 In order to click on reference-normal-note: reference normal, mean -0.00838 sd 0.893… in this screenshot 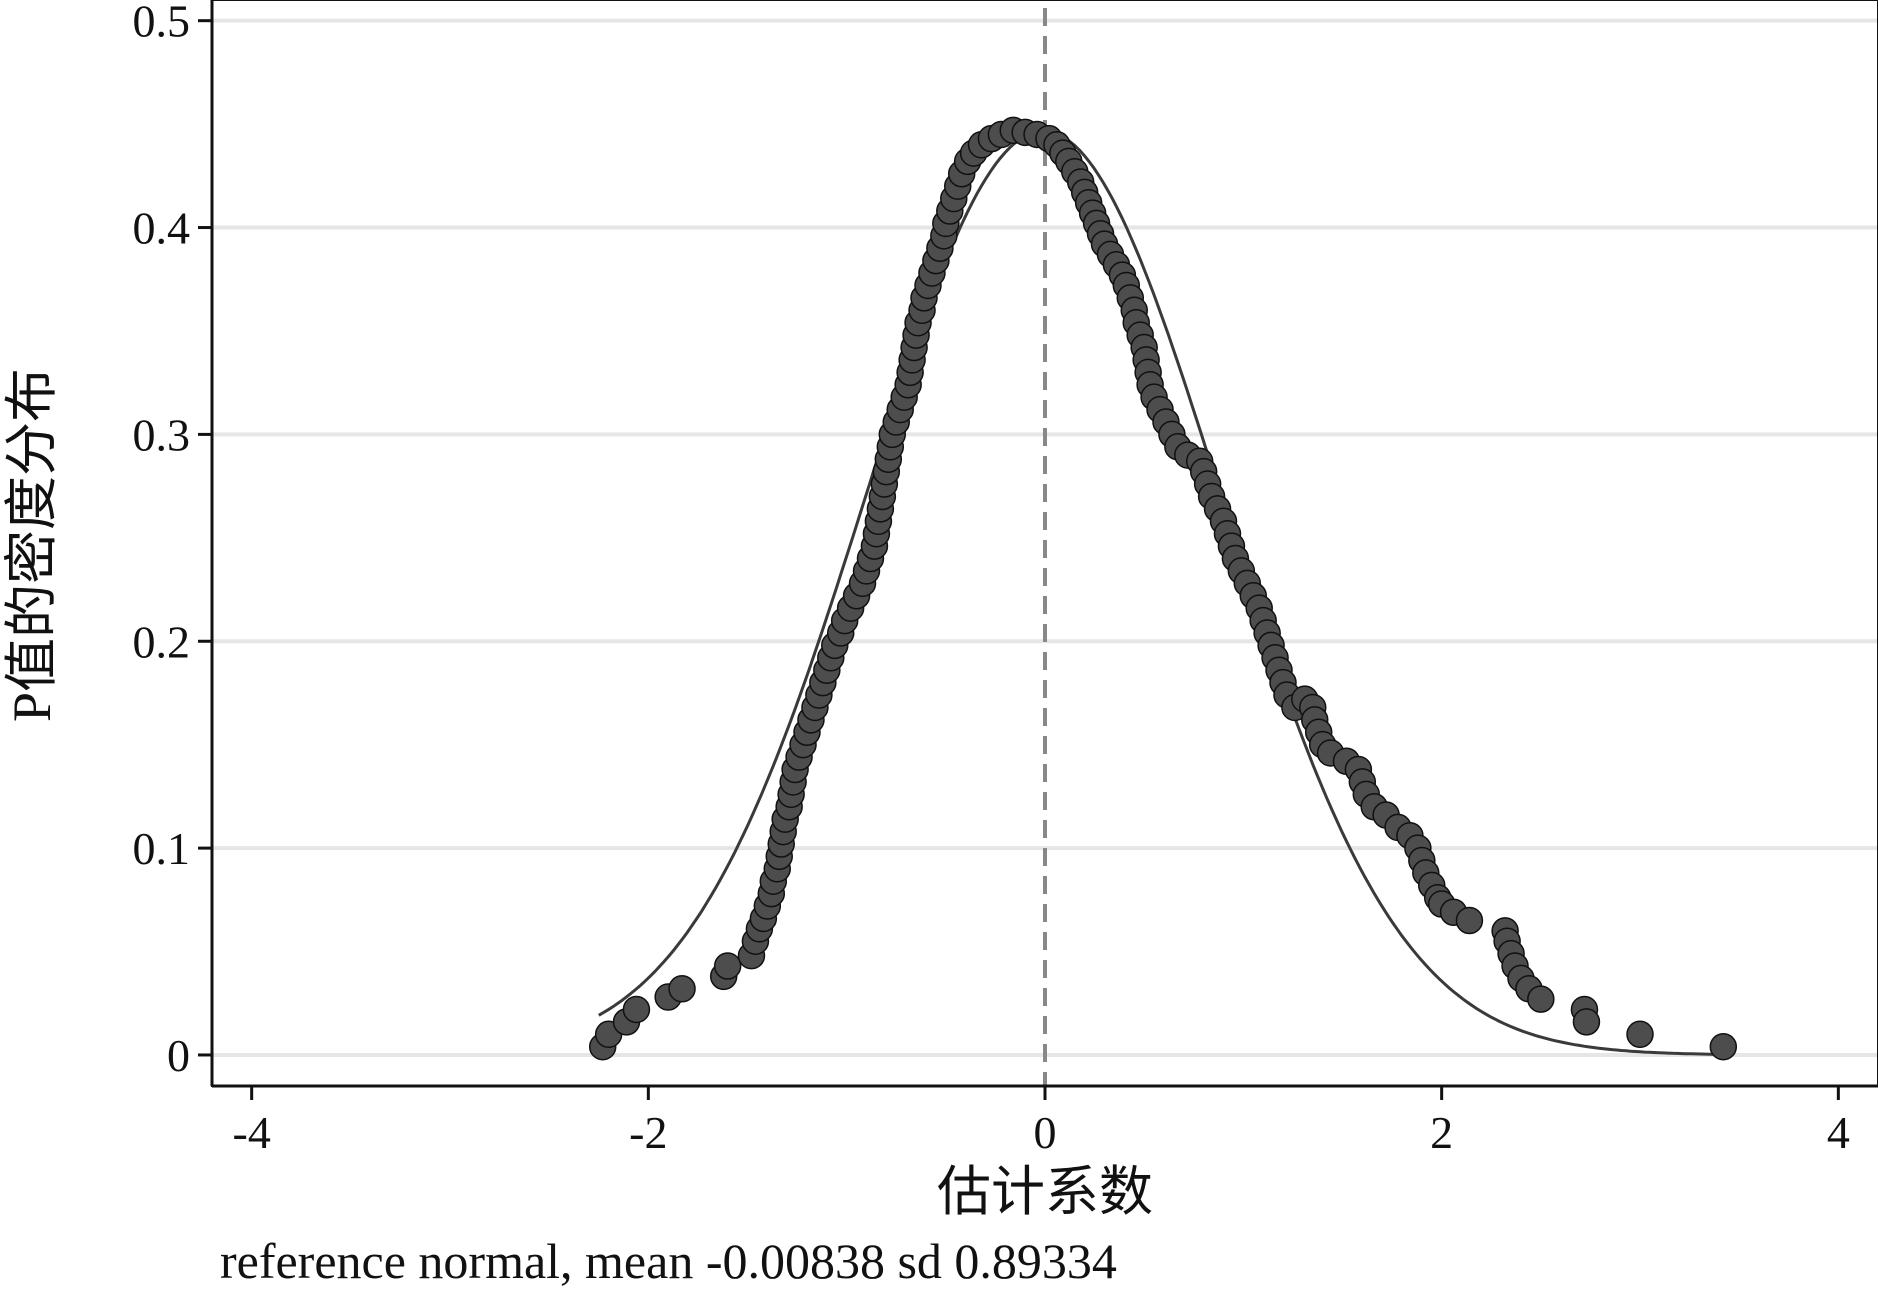, I will do `click(668, 1261)`.